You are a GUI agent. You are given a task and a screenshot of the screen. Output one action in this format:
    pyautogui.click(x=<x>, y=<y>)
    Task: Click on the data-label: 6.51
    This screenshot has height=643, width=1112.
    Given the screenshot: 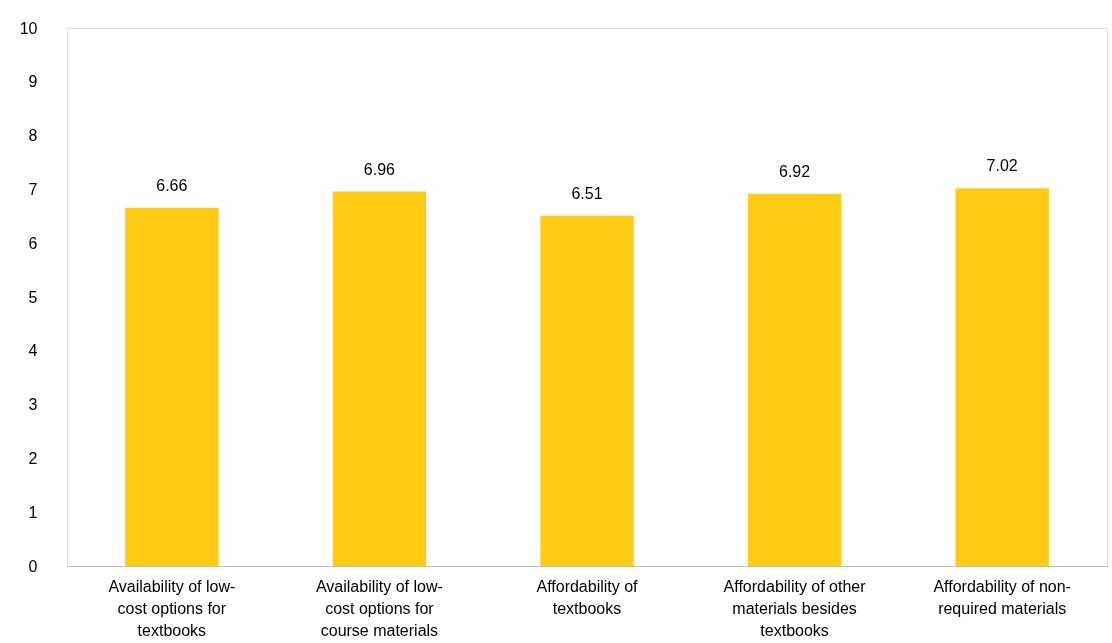 What is the action you would take?
    pyautogui.click(x=587, y=193)
    